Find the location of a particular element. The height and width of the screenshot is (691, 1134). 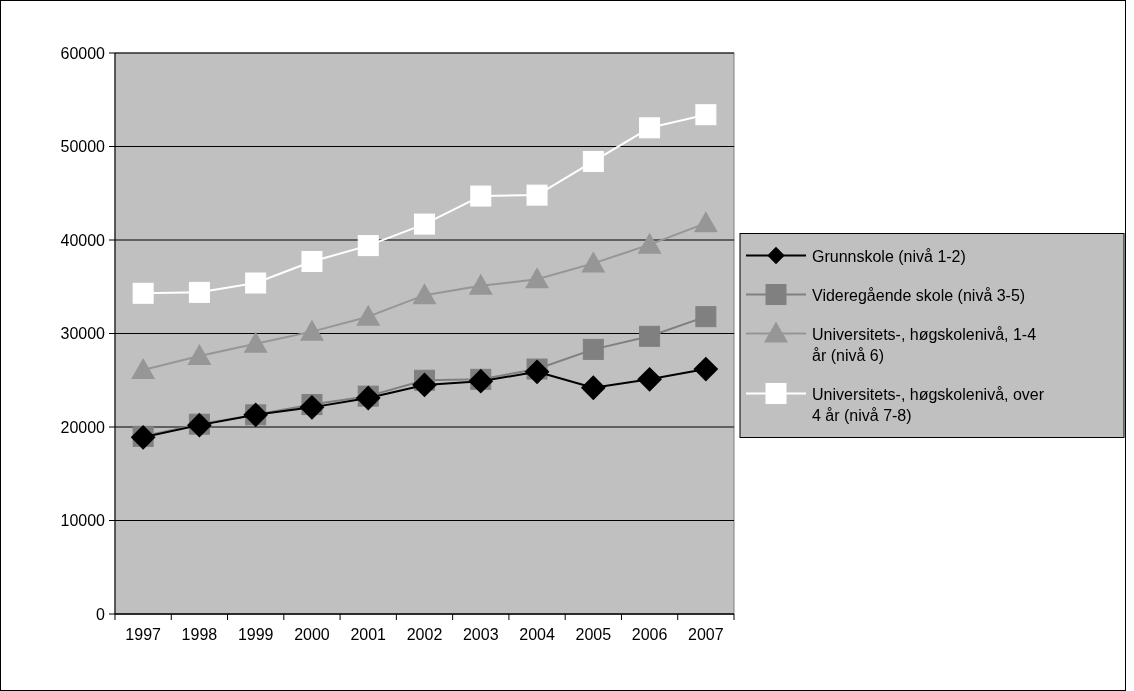

x-tick-label: 2003 is located at coordinates (480, 634).